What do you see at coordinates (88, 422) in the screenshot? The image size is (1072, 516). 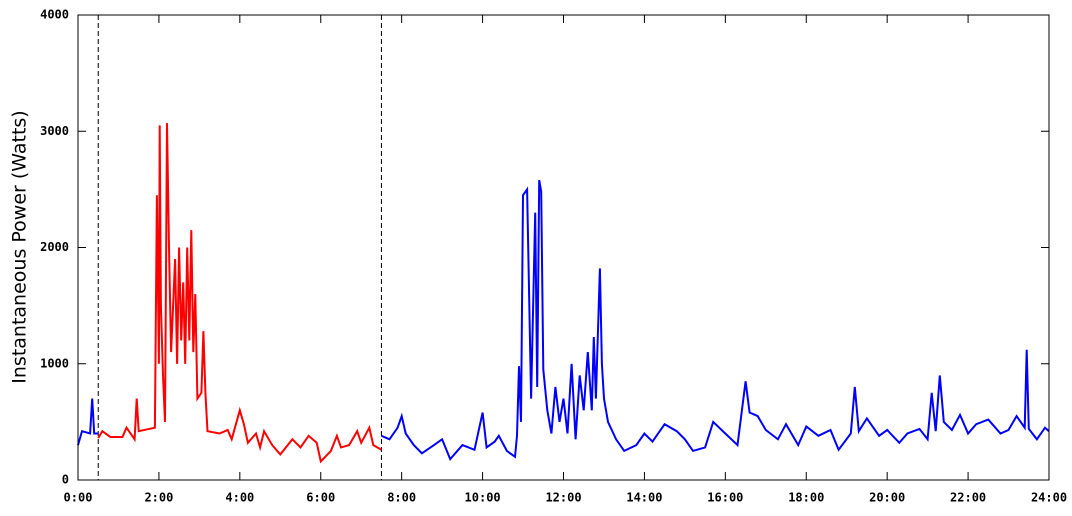 I see `data-line` at bounding box center [88, 422].